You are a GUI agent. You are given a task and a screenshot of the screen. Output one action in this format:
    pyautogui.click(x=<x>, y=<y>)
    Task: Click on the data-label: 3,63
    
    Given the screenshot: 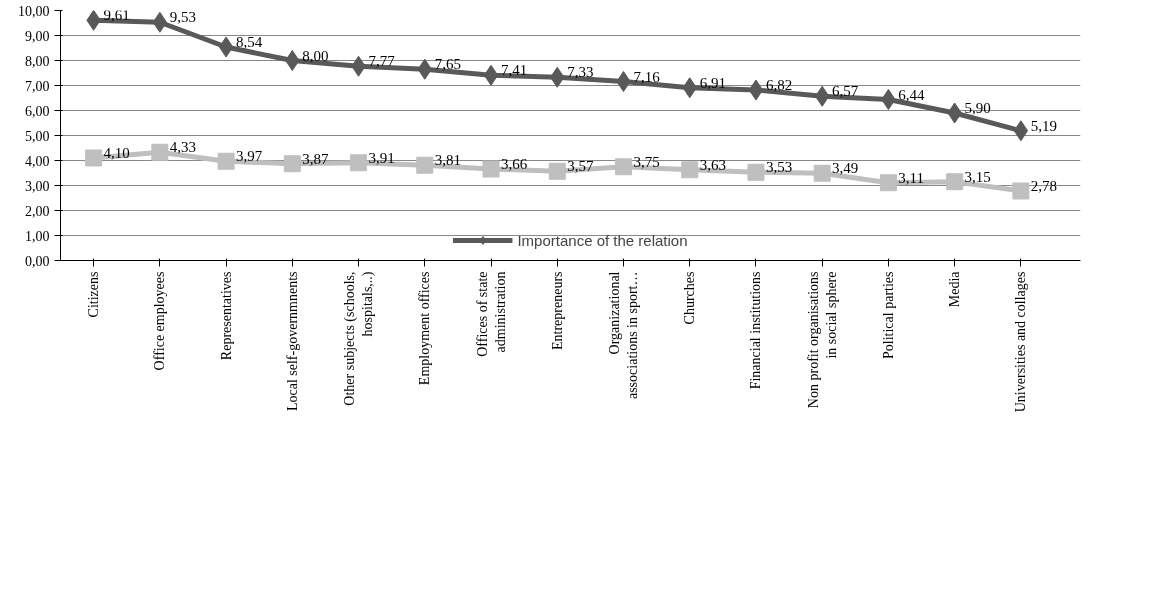 What is the action you would take?
    pyautogui.click(x=712, y=164)
    